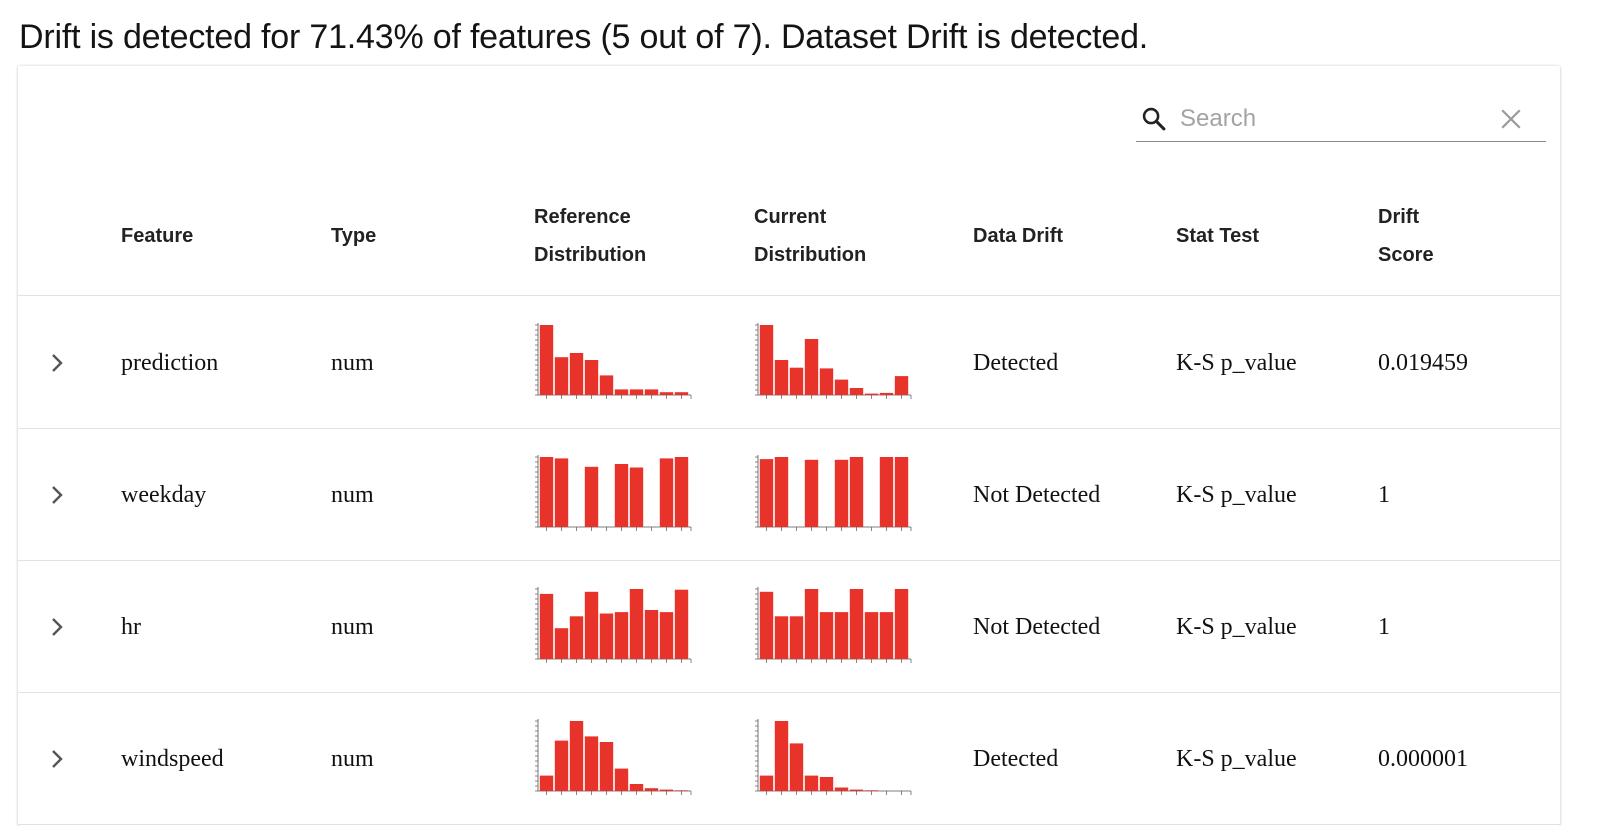 The width and height of the screenshot is (1600, 826). I want to click on feature-name: weekday, so click(164, 494).